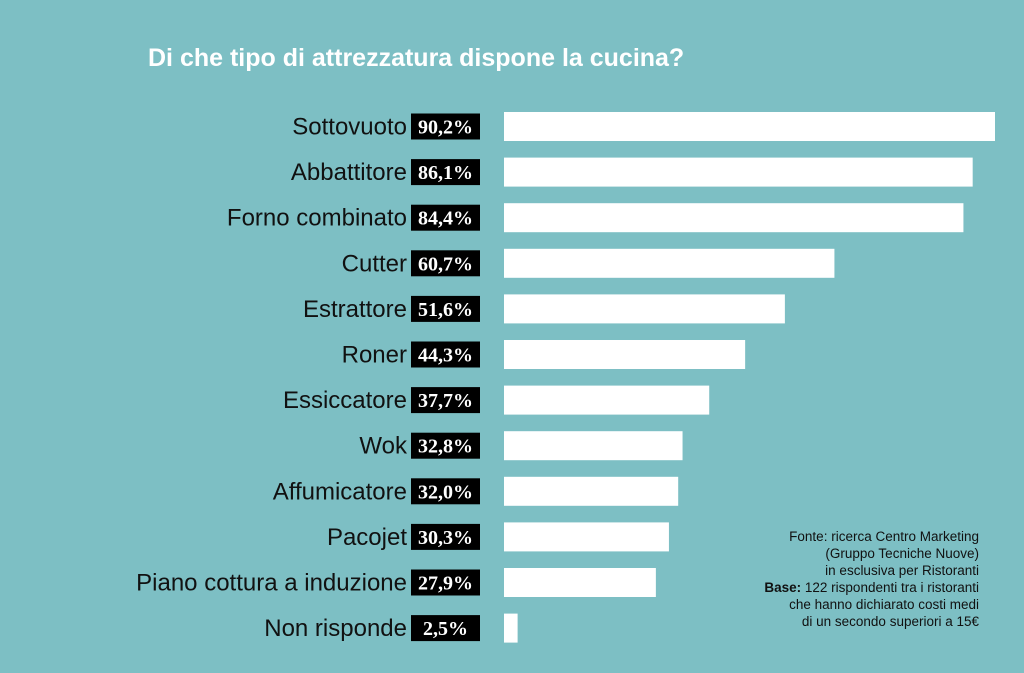 This screenshot has width=1024, height=673. I want to click on value-box-affumicatore, so click(445, 491).